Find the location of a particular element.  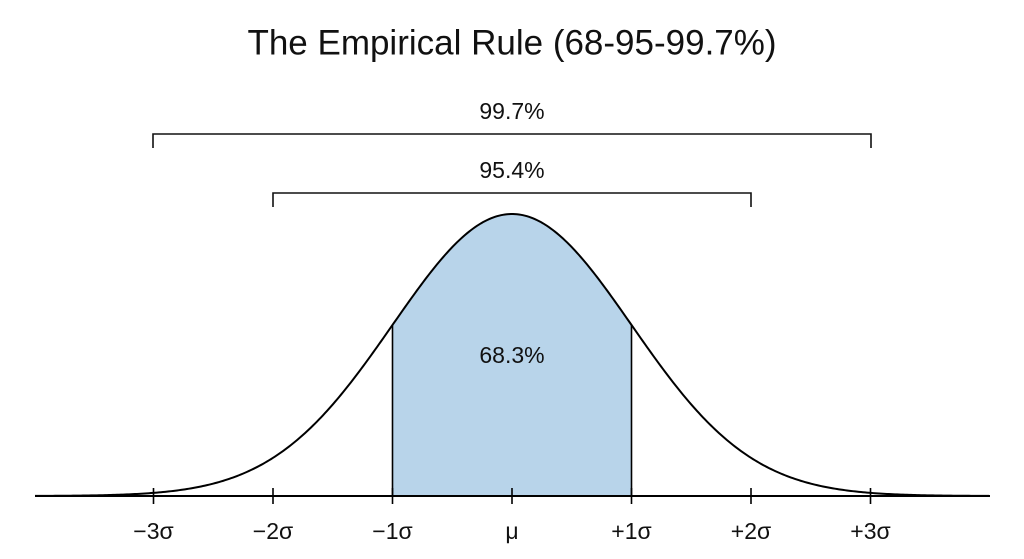

title: The Empirical Rule (68-95-99.7%) is located at coordinates (511, 42).